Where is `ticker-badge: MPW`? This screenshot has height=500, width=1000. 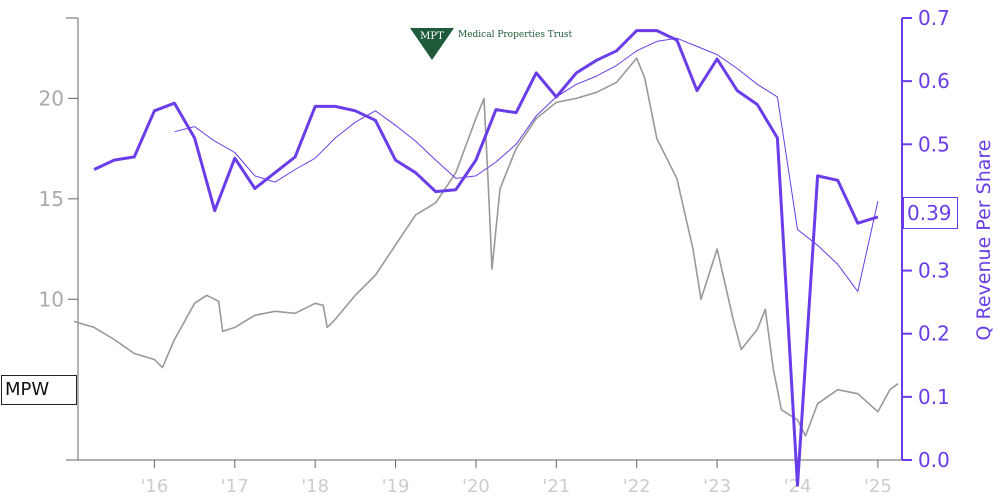 ticker-badge: MPW is located at coordinates (39, 390).